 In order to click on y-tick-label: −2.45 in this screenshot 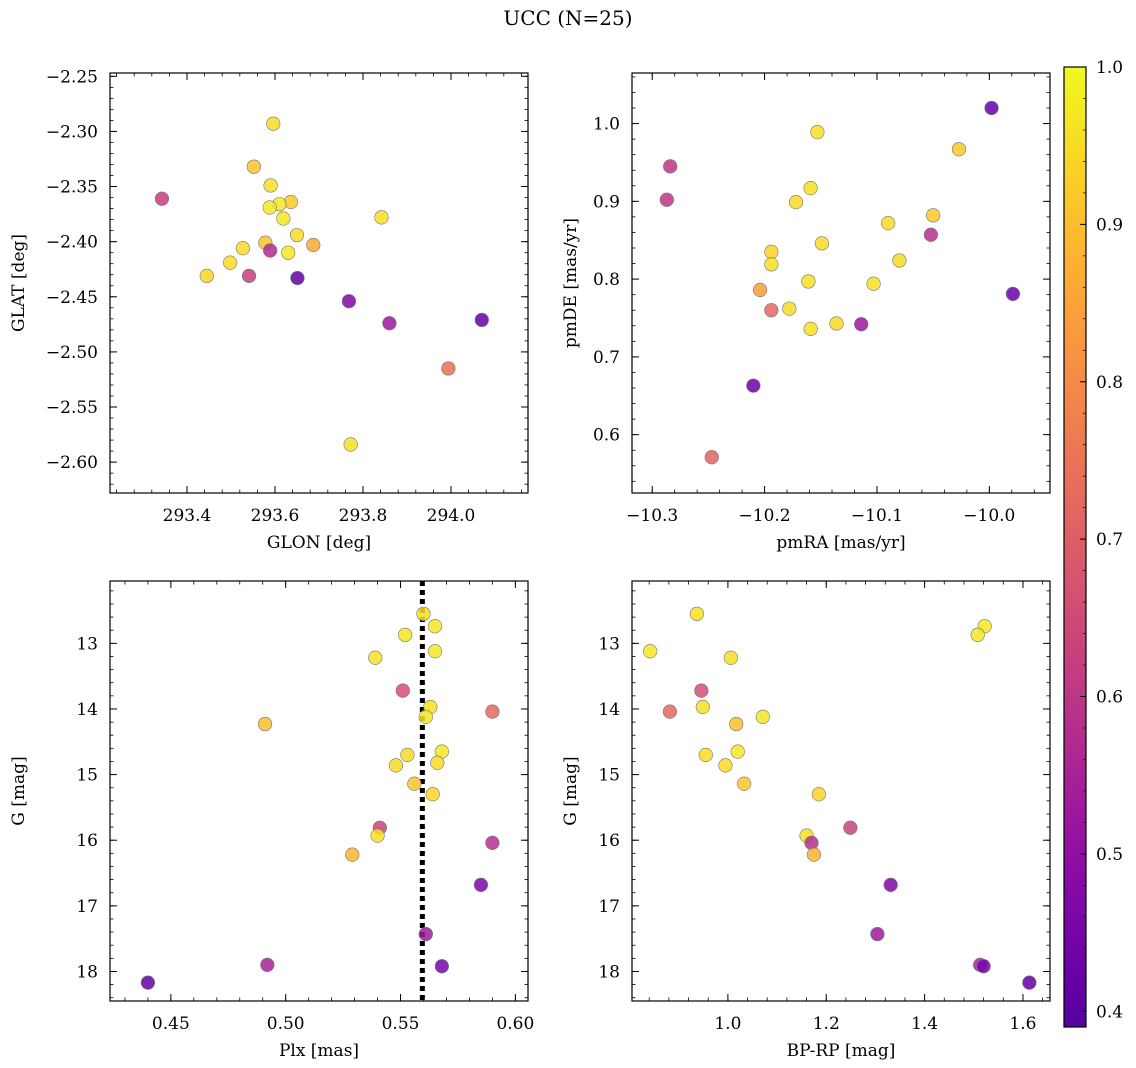, I will do `click(72, 298)`.